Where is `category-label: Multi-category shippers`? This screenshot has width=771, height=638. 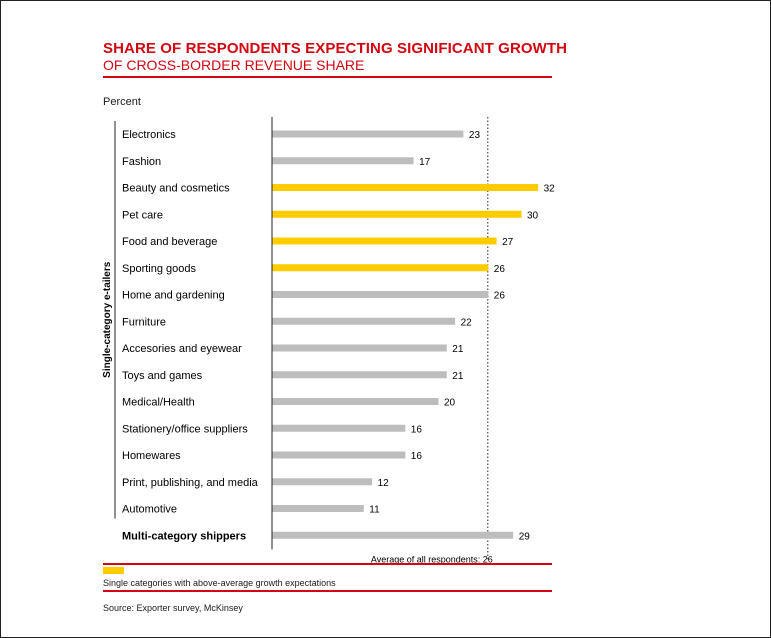 category-label: Multi-category shippers is located at coordinates (184, 536).